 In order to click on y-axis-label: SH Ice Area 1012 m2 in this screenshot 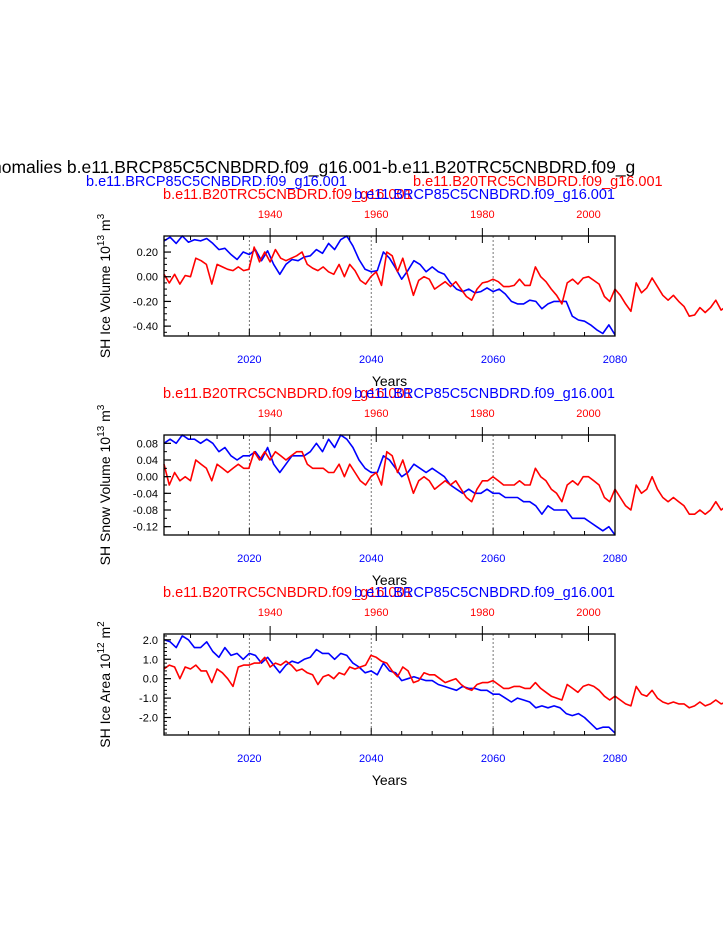, I will do `click(104, 684)`.